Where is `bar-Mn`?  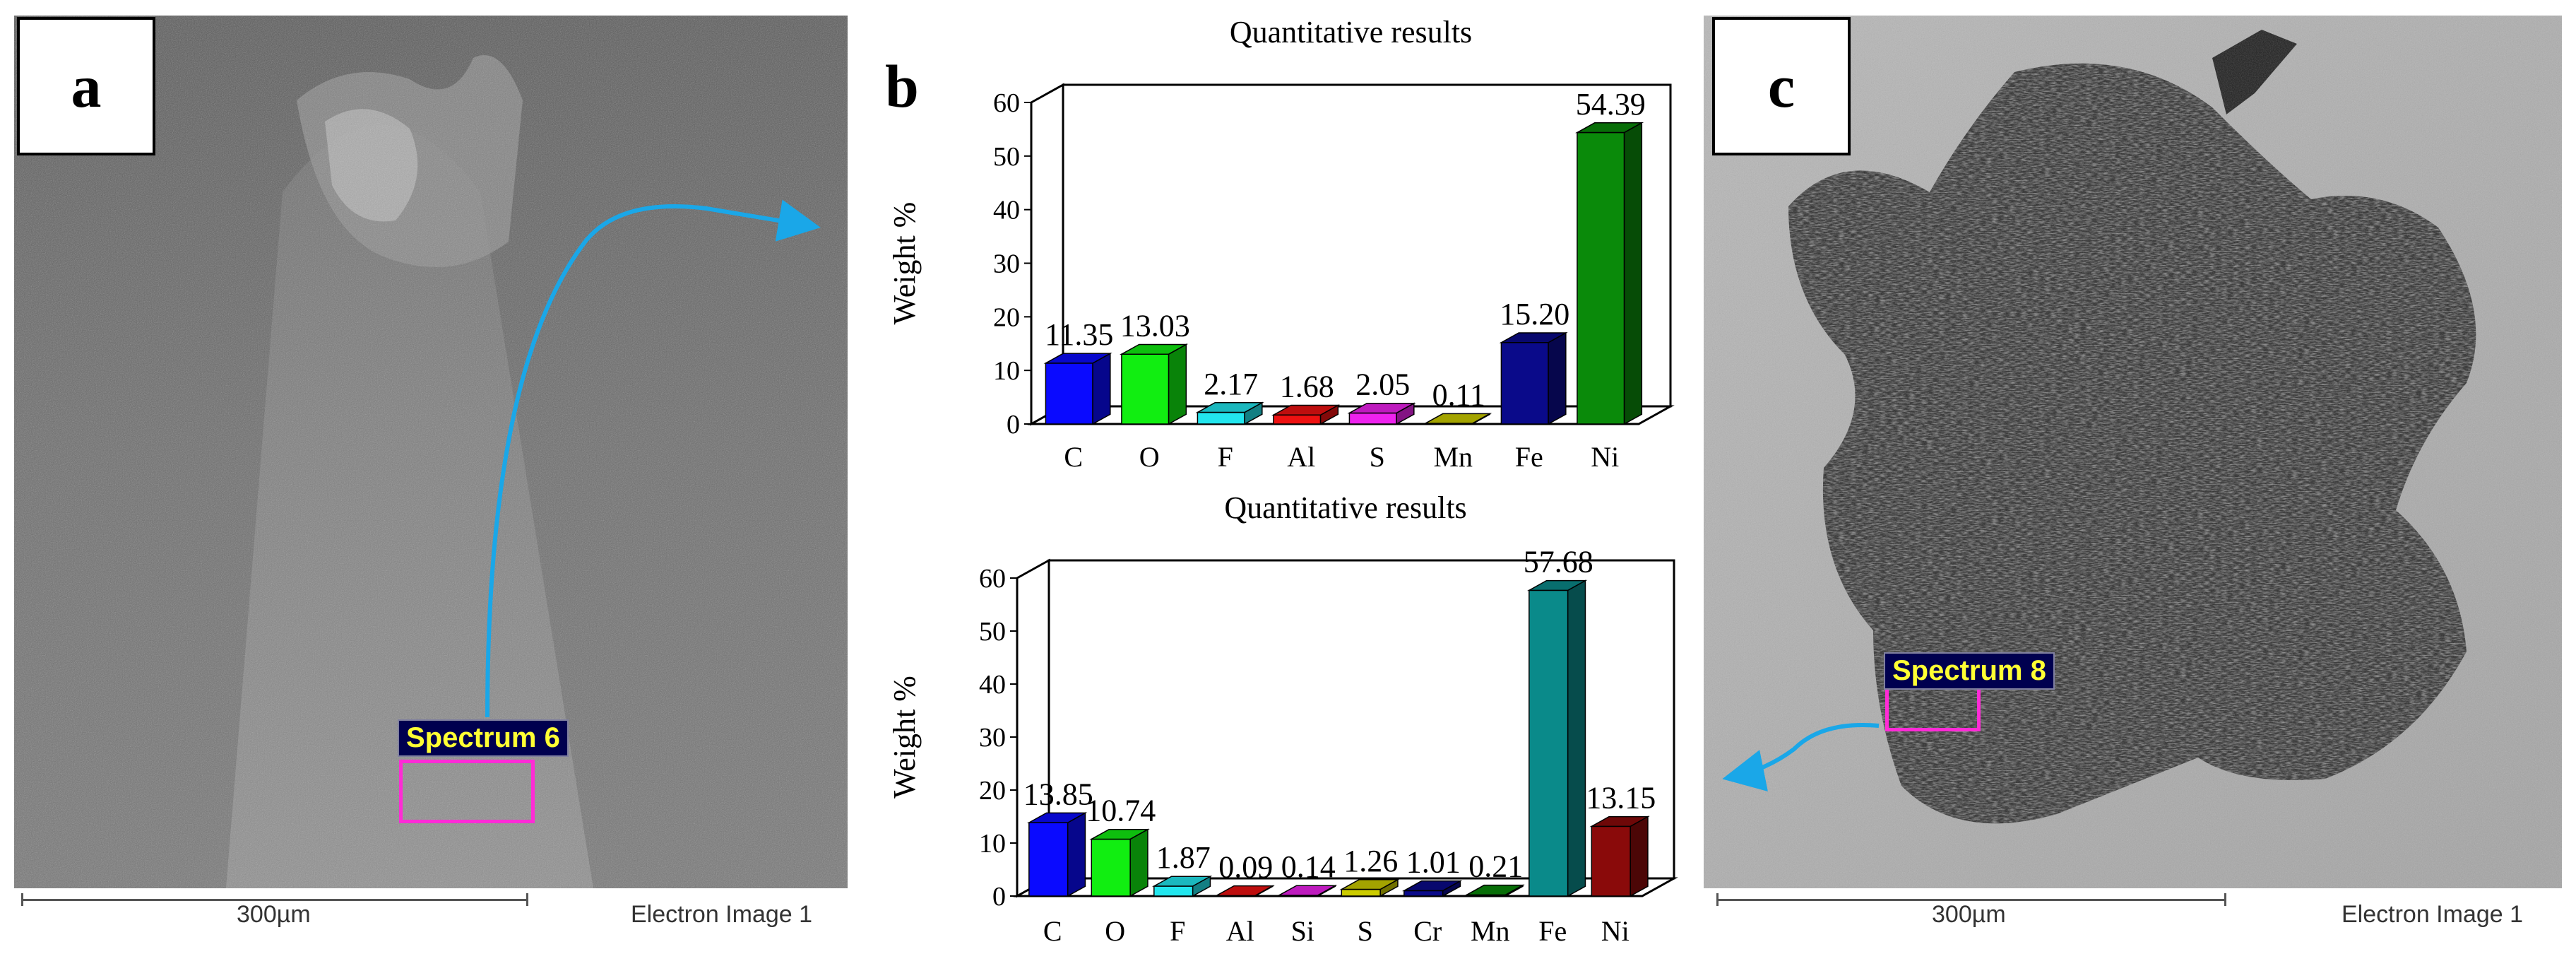
bar-Mn is located at coordinates (1494, 890).